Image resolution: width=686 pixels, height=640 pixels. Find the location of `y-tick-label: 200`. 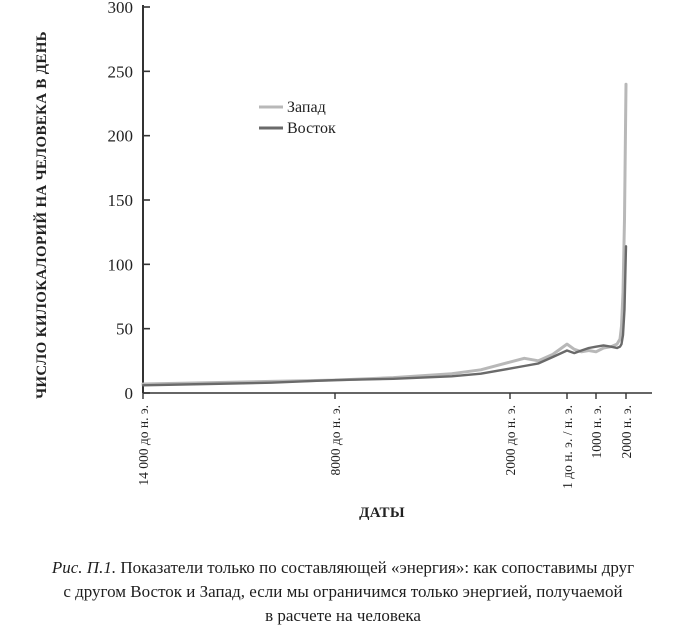

y-tick-label: 200 is located at coordinates (121, 136).